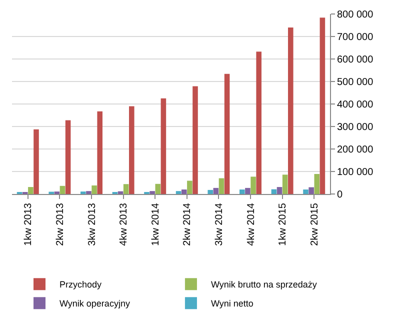  I want to click on x-tick-label: 1kw 2015, so click(283, 224).